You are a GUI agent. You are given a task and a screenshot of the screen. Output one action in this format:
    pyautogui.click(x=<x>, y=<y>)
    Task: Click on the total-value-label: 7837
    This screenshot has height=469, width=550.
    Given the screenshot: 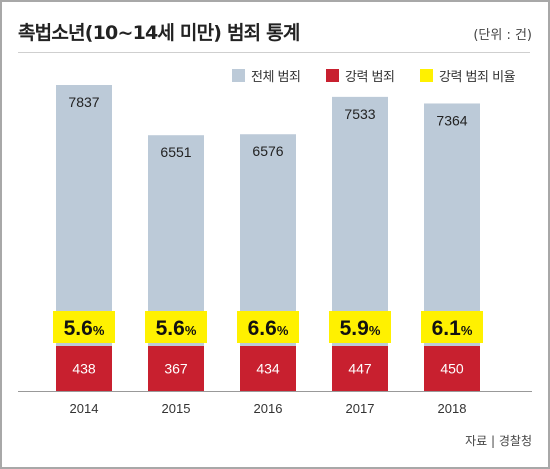 What is the action you would take?
    pyautogui.click(x=83, y=102)
    